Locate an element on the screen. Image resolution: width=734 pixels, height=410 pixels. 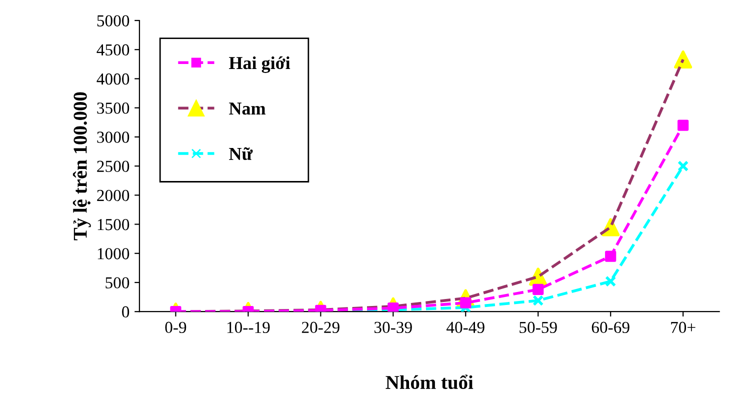
y-tick-label: 2500 is located at coordinates (113, 166).